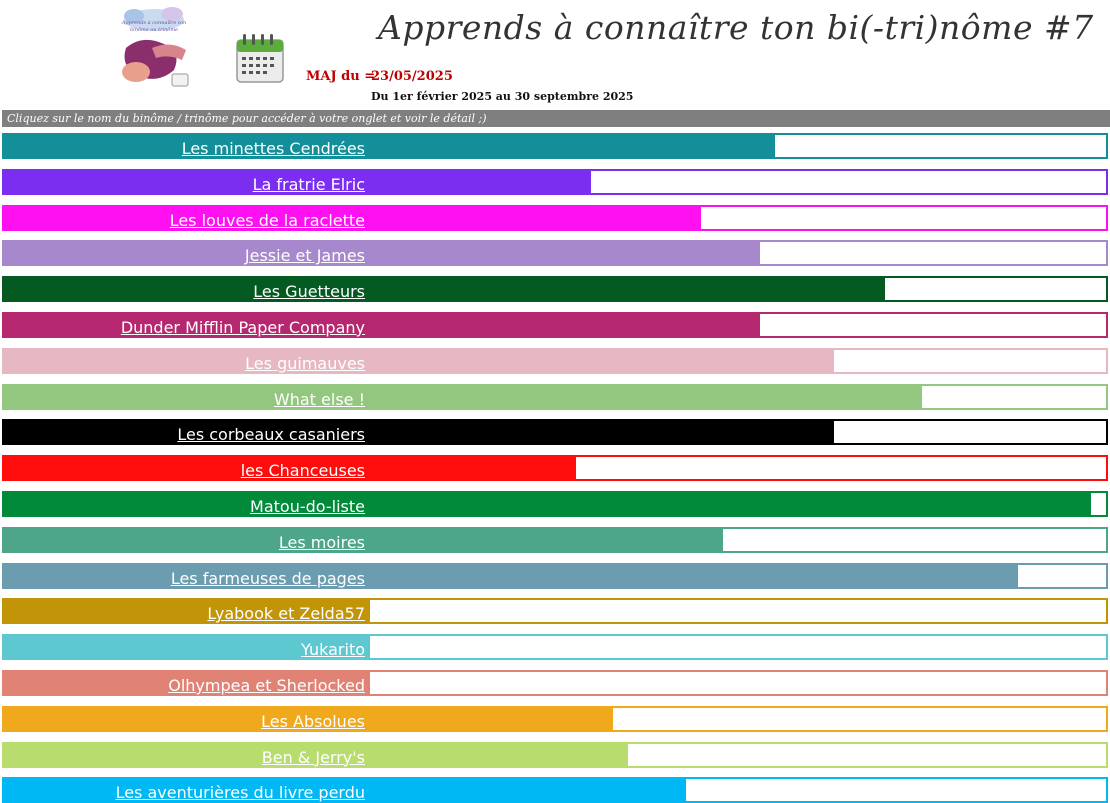 The width and height of the screenshot is (1110, 803). I want to click on chart-row: Les farmeuses de pages, so click(555, 575).